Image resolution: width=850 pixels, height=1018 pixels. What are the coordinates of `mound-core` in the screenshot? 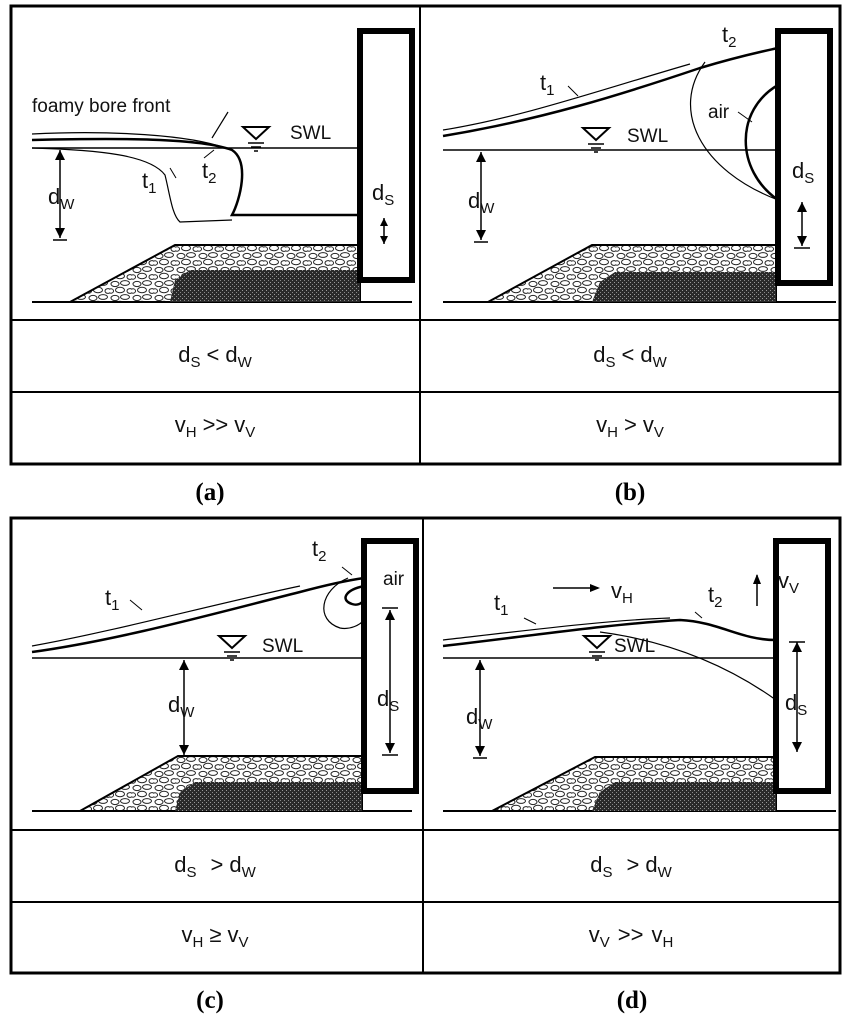 It's located at (265, 286).